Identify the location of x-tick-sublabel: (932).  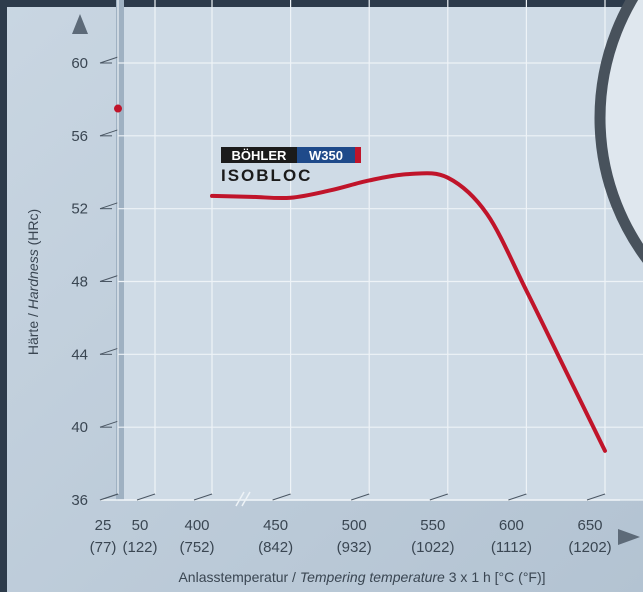
(354, 547).